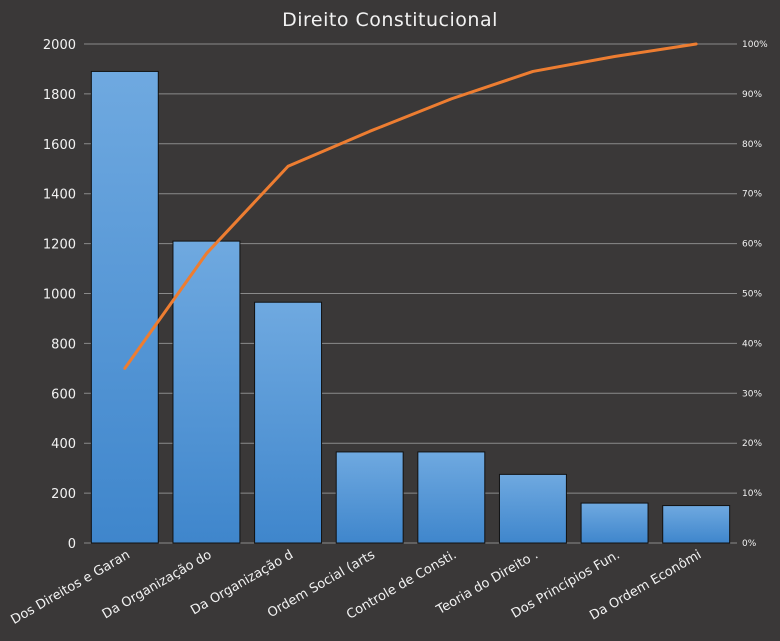  What do you see at coordinates (63, 494) in the screenshot?
I see `left-axis-tick-label: 200` at bounding box center [63, 494].